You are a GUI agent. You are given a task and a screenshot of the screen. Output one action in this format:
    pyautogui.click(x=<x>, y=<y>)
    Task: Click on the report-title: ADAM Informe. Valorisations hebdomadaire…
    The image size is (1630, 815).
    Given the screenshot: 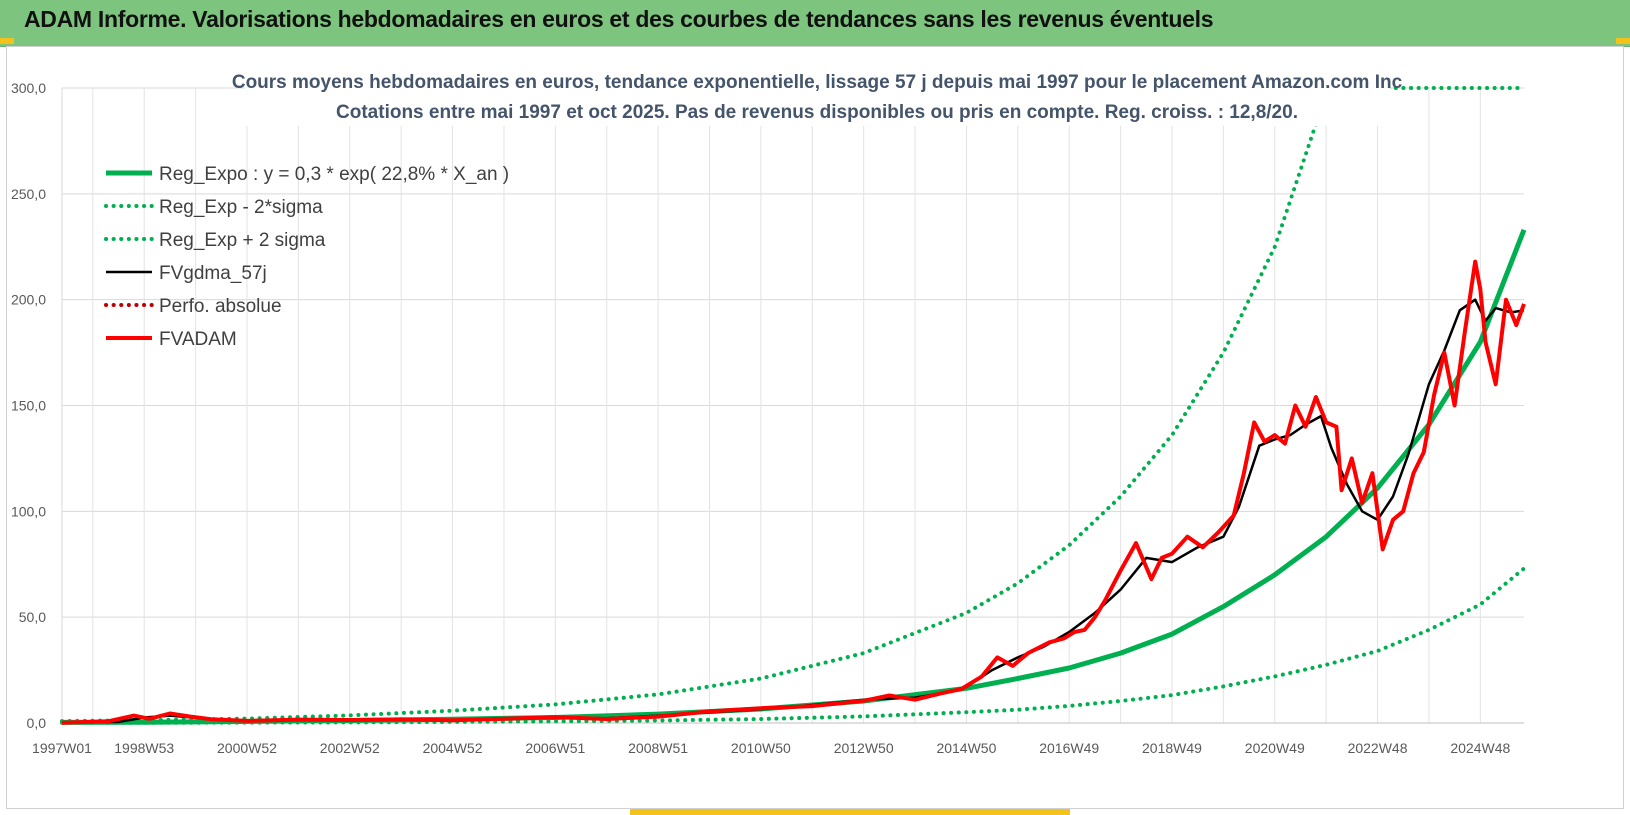 What is the action you would take?
    pyautogui.click(x=619, y=19)
    